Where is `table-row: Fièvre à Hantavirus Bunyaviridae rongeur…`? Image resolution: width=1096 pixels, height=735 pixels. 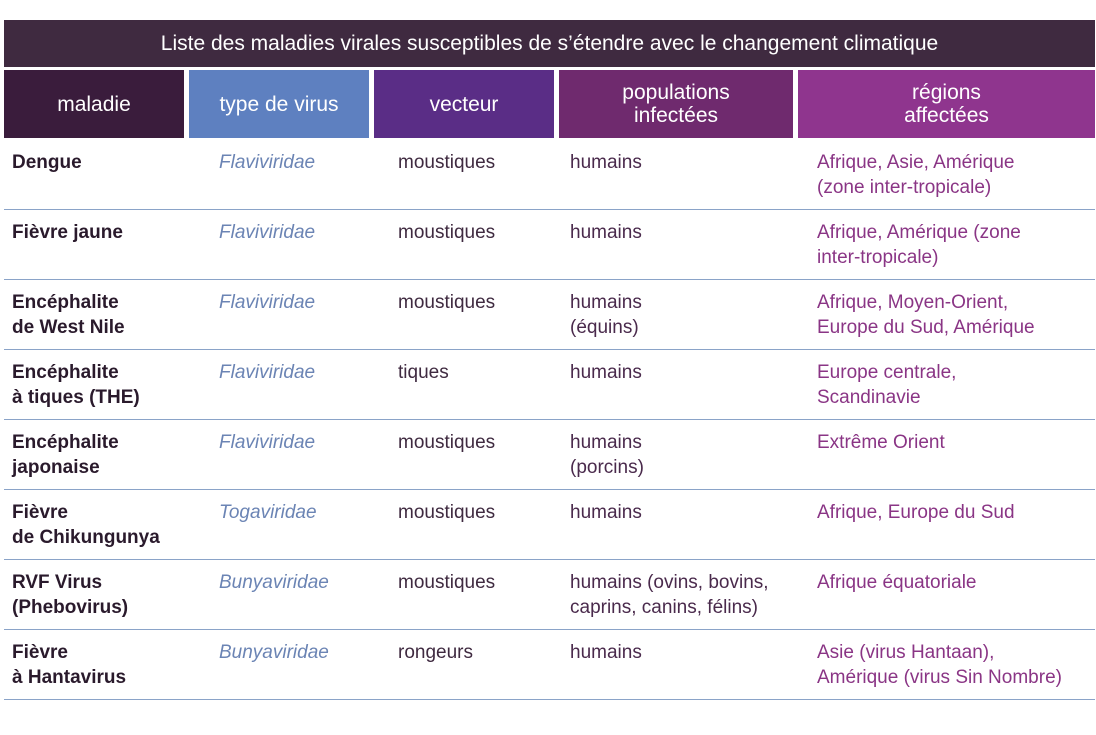
table-row: Fièvre à Hantavirus Bunyaviridae rongeur… is located at coordinates (549, 665).